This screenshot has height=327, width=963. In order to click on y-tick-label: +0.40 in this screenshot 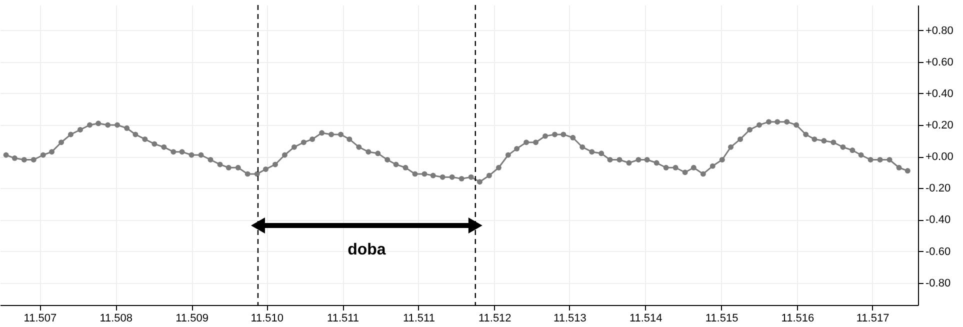, I will do `click(940, 94)`.